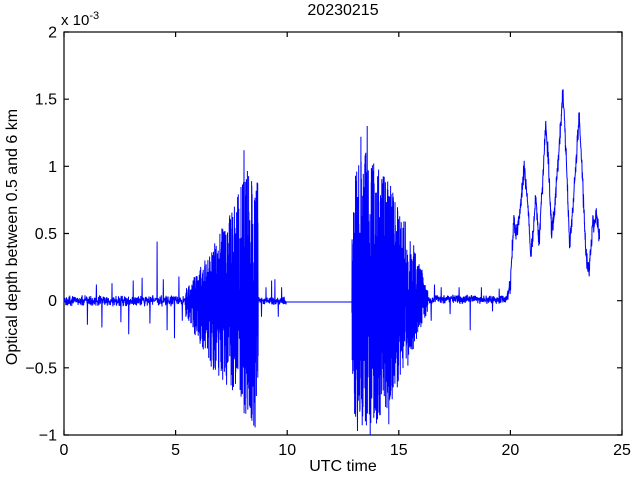  Describe the element at coordinates (622, 450) in the screenshot. I see `x-tick-label: 25` at that location.